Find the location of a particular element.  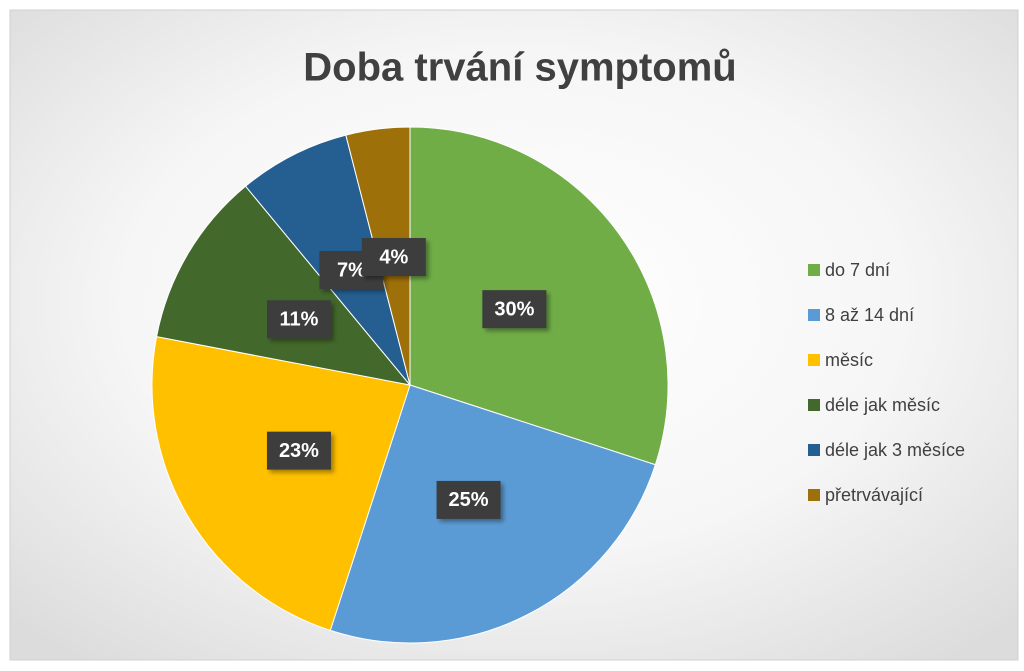

data-label: 25% is located at coordinates (469, 500).